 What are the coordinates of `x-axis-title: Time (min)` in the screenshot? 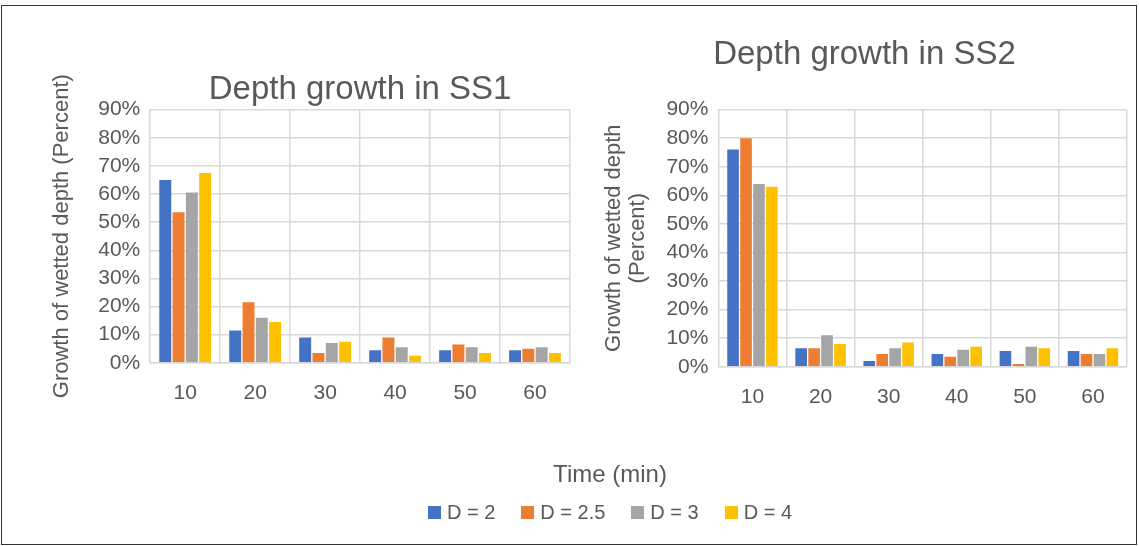 It's located at (610, 473).